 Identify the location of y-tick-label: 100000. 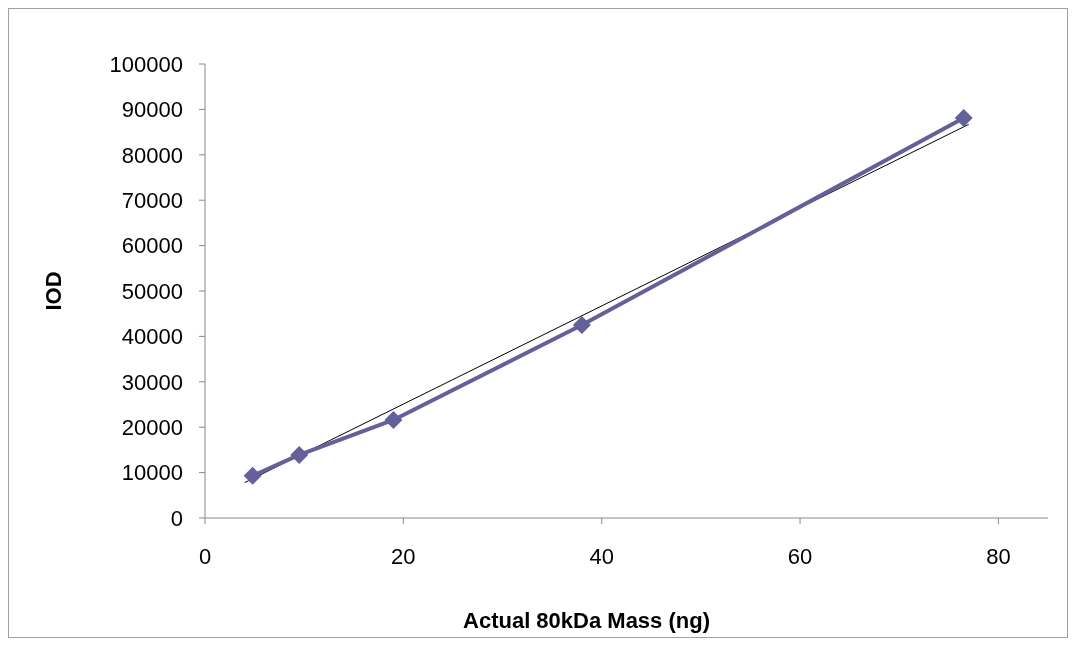
(146, 64).